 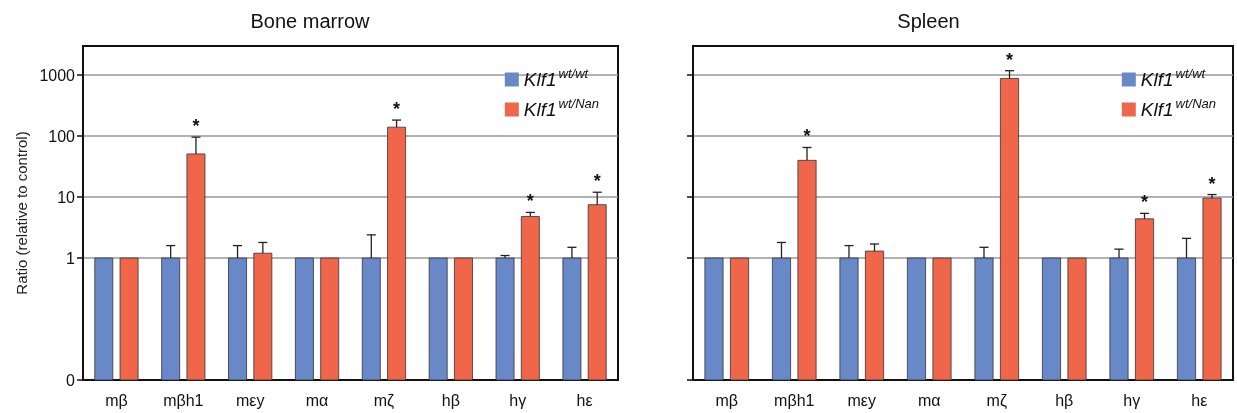 I want to click on chart-title: Bone marrow, so click(x=310, y=21).